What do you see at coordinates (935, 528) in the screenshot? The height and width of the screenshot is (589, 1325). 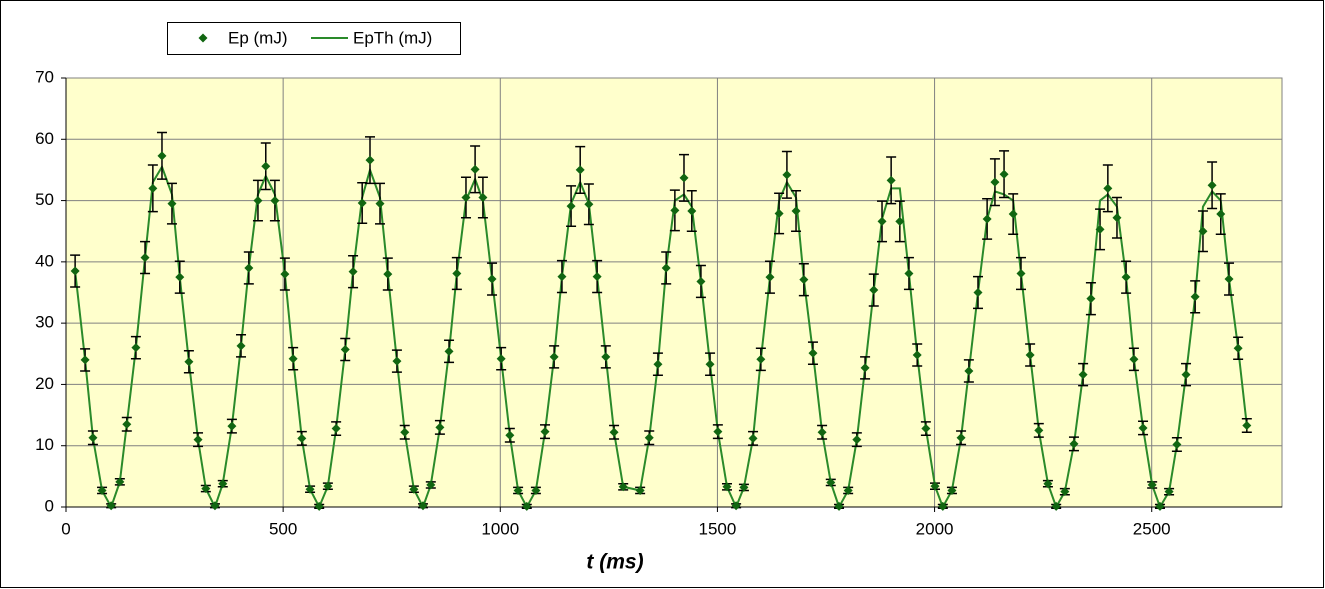 I see `x-tick-label: 2000` at bounding box center [935, 528].